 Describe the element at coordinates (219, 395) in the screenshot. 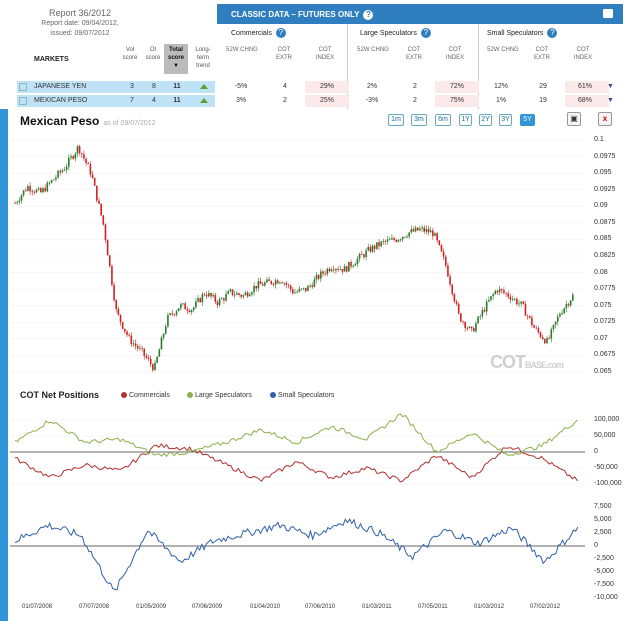

I see `legend-large-speculators: Large Speculators` at that location.